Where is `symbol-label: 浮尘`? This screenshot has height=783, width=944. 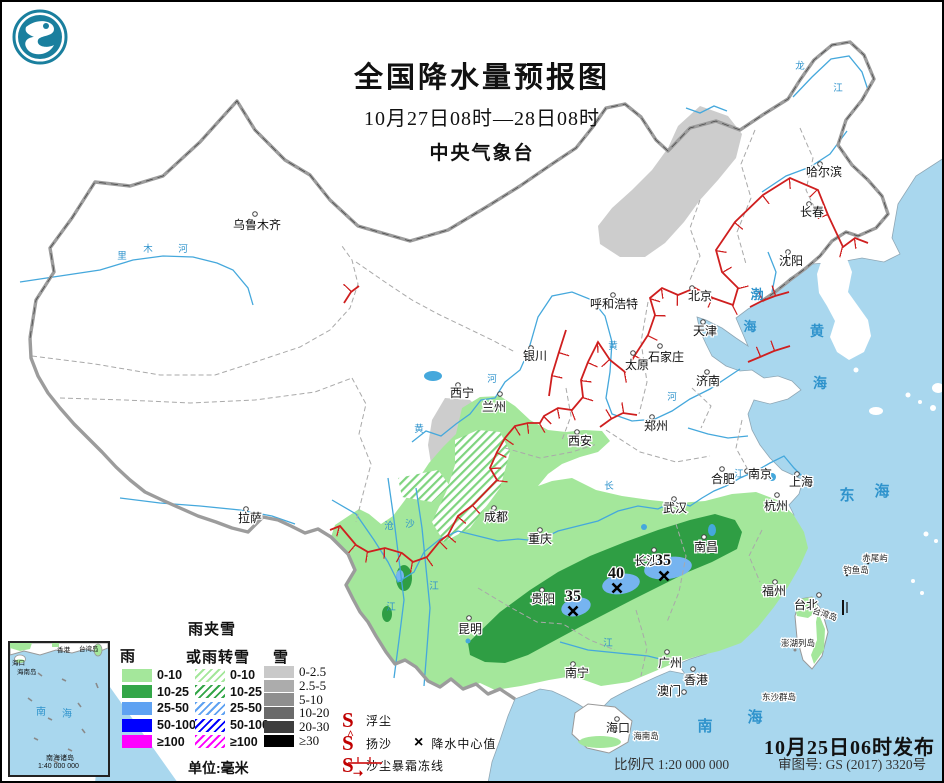
symbol-label: 浮尘 is located at coordinates (379, 720).